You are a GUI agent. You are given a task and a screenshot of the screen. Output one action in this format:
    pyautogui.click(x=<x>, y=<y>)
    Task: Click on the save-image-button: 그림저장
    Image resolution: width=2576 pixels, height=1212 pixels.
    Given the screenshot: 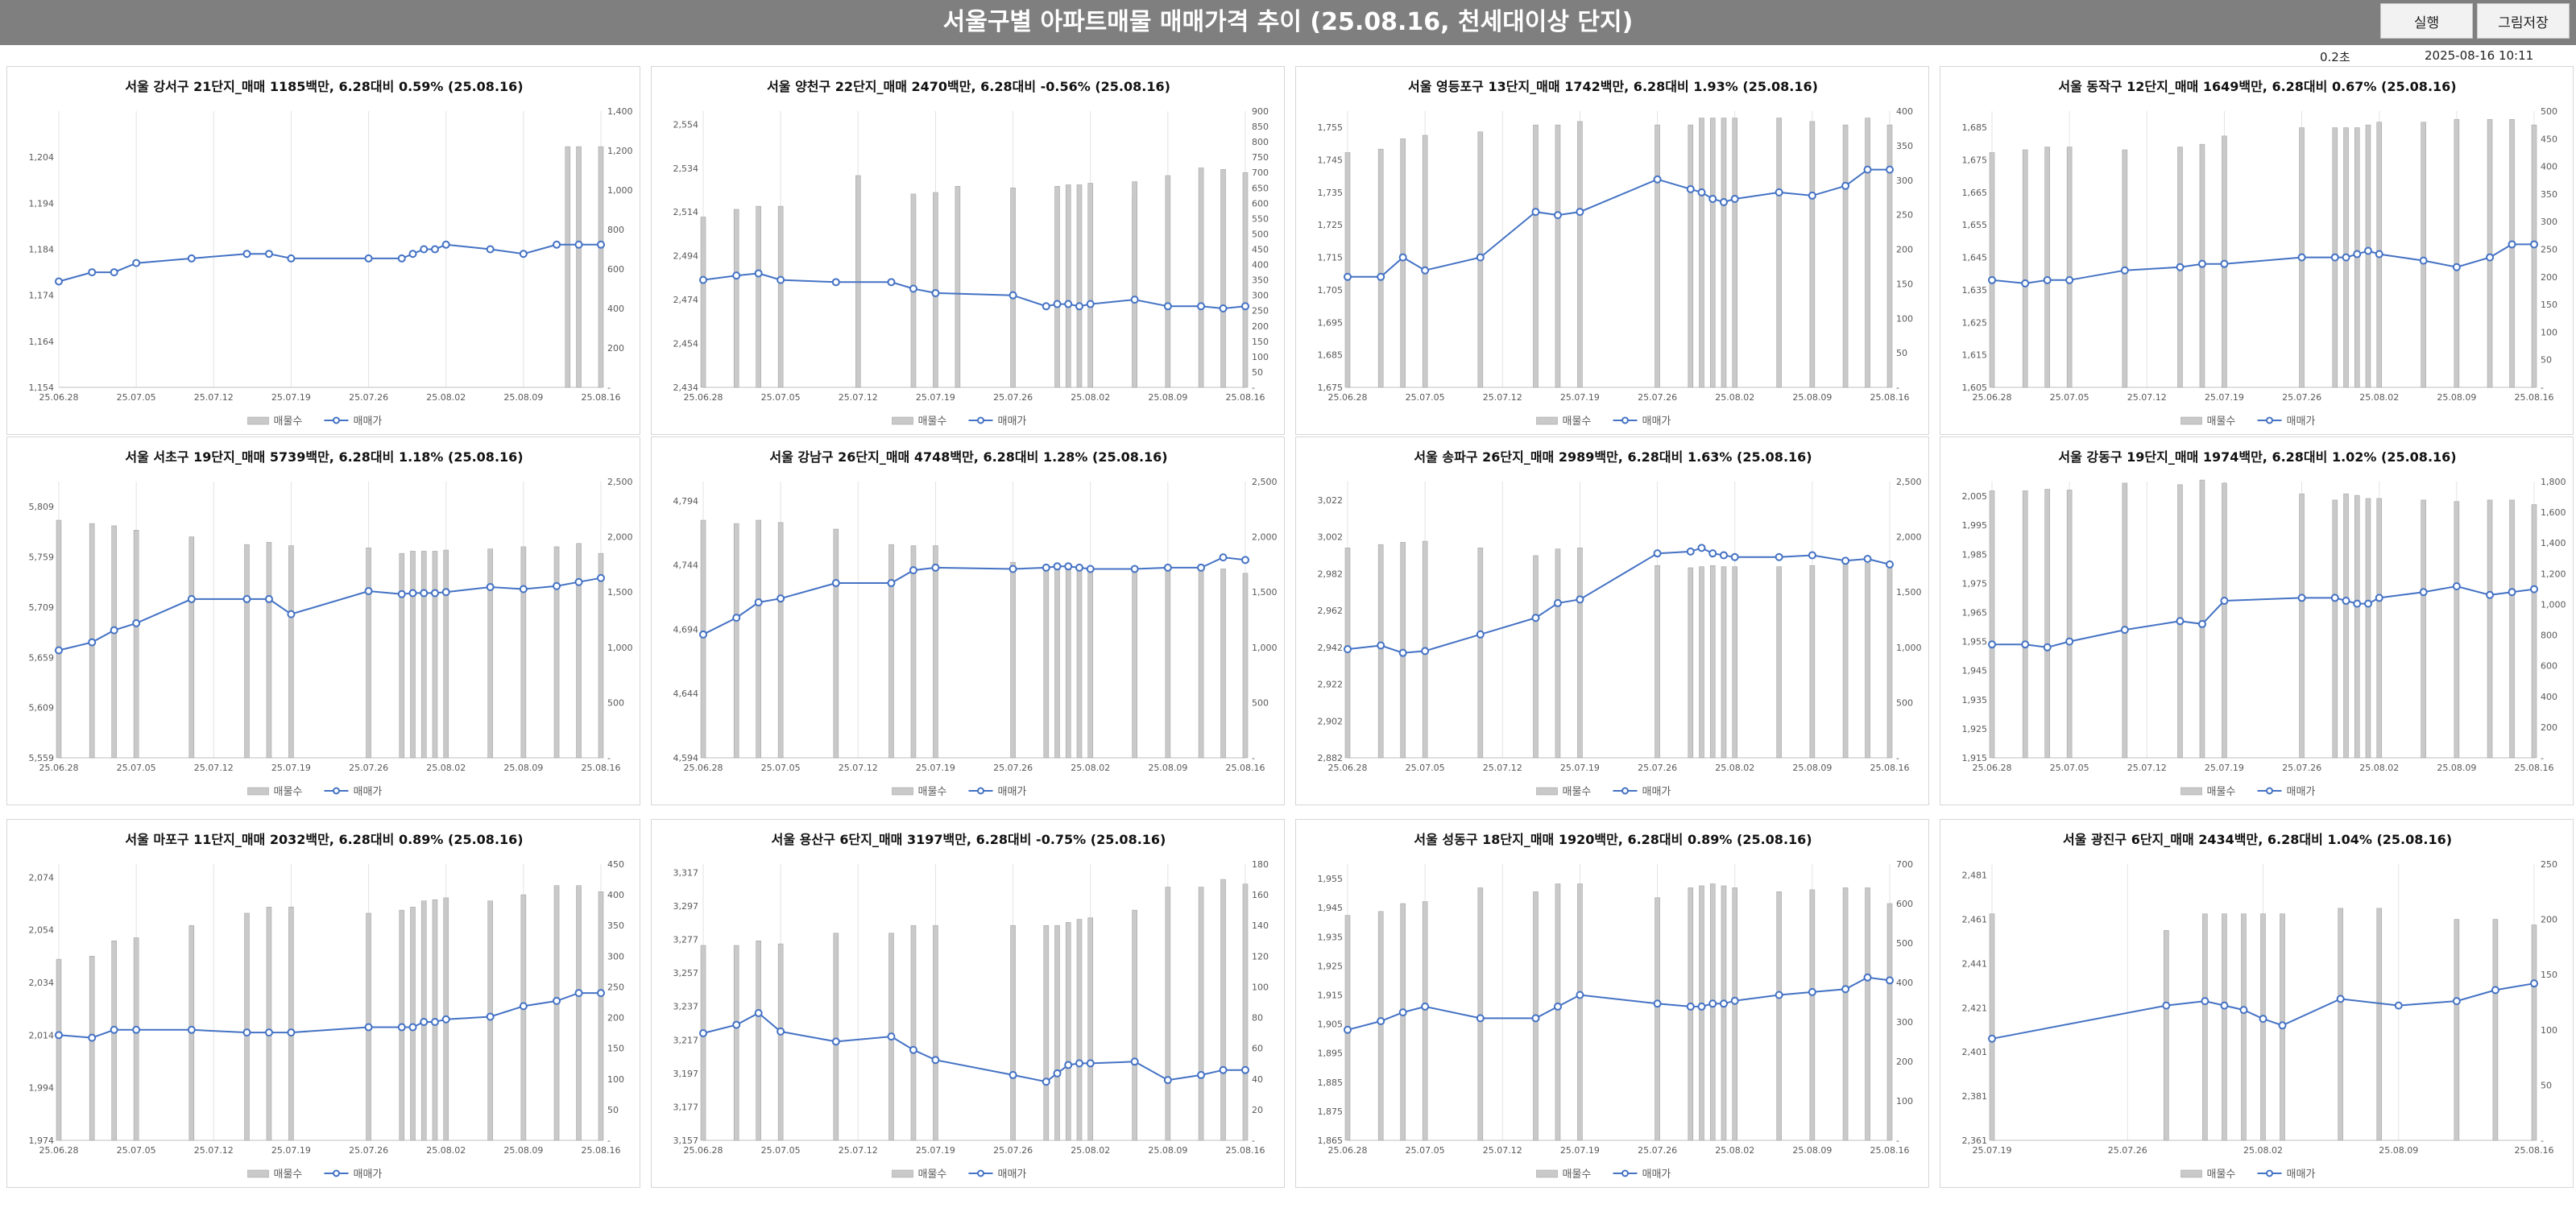 What is the action you would take?
    pyautogui.click(x=2523, y=21)
    